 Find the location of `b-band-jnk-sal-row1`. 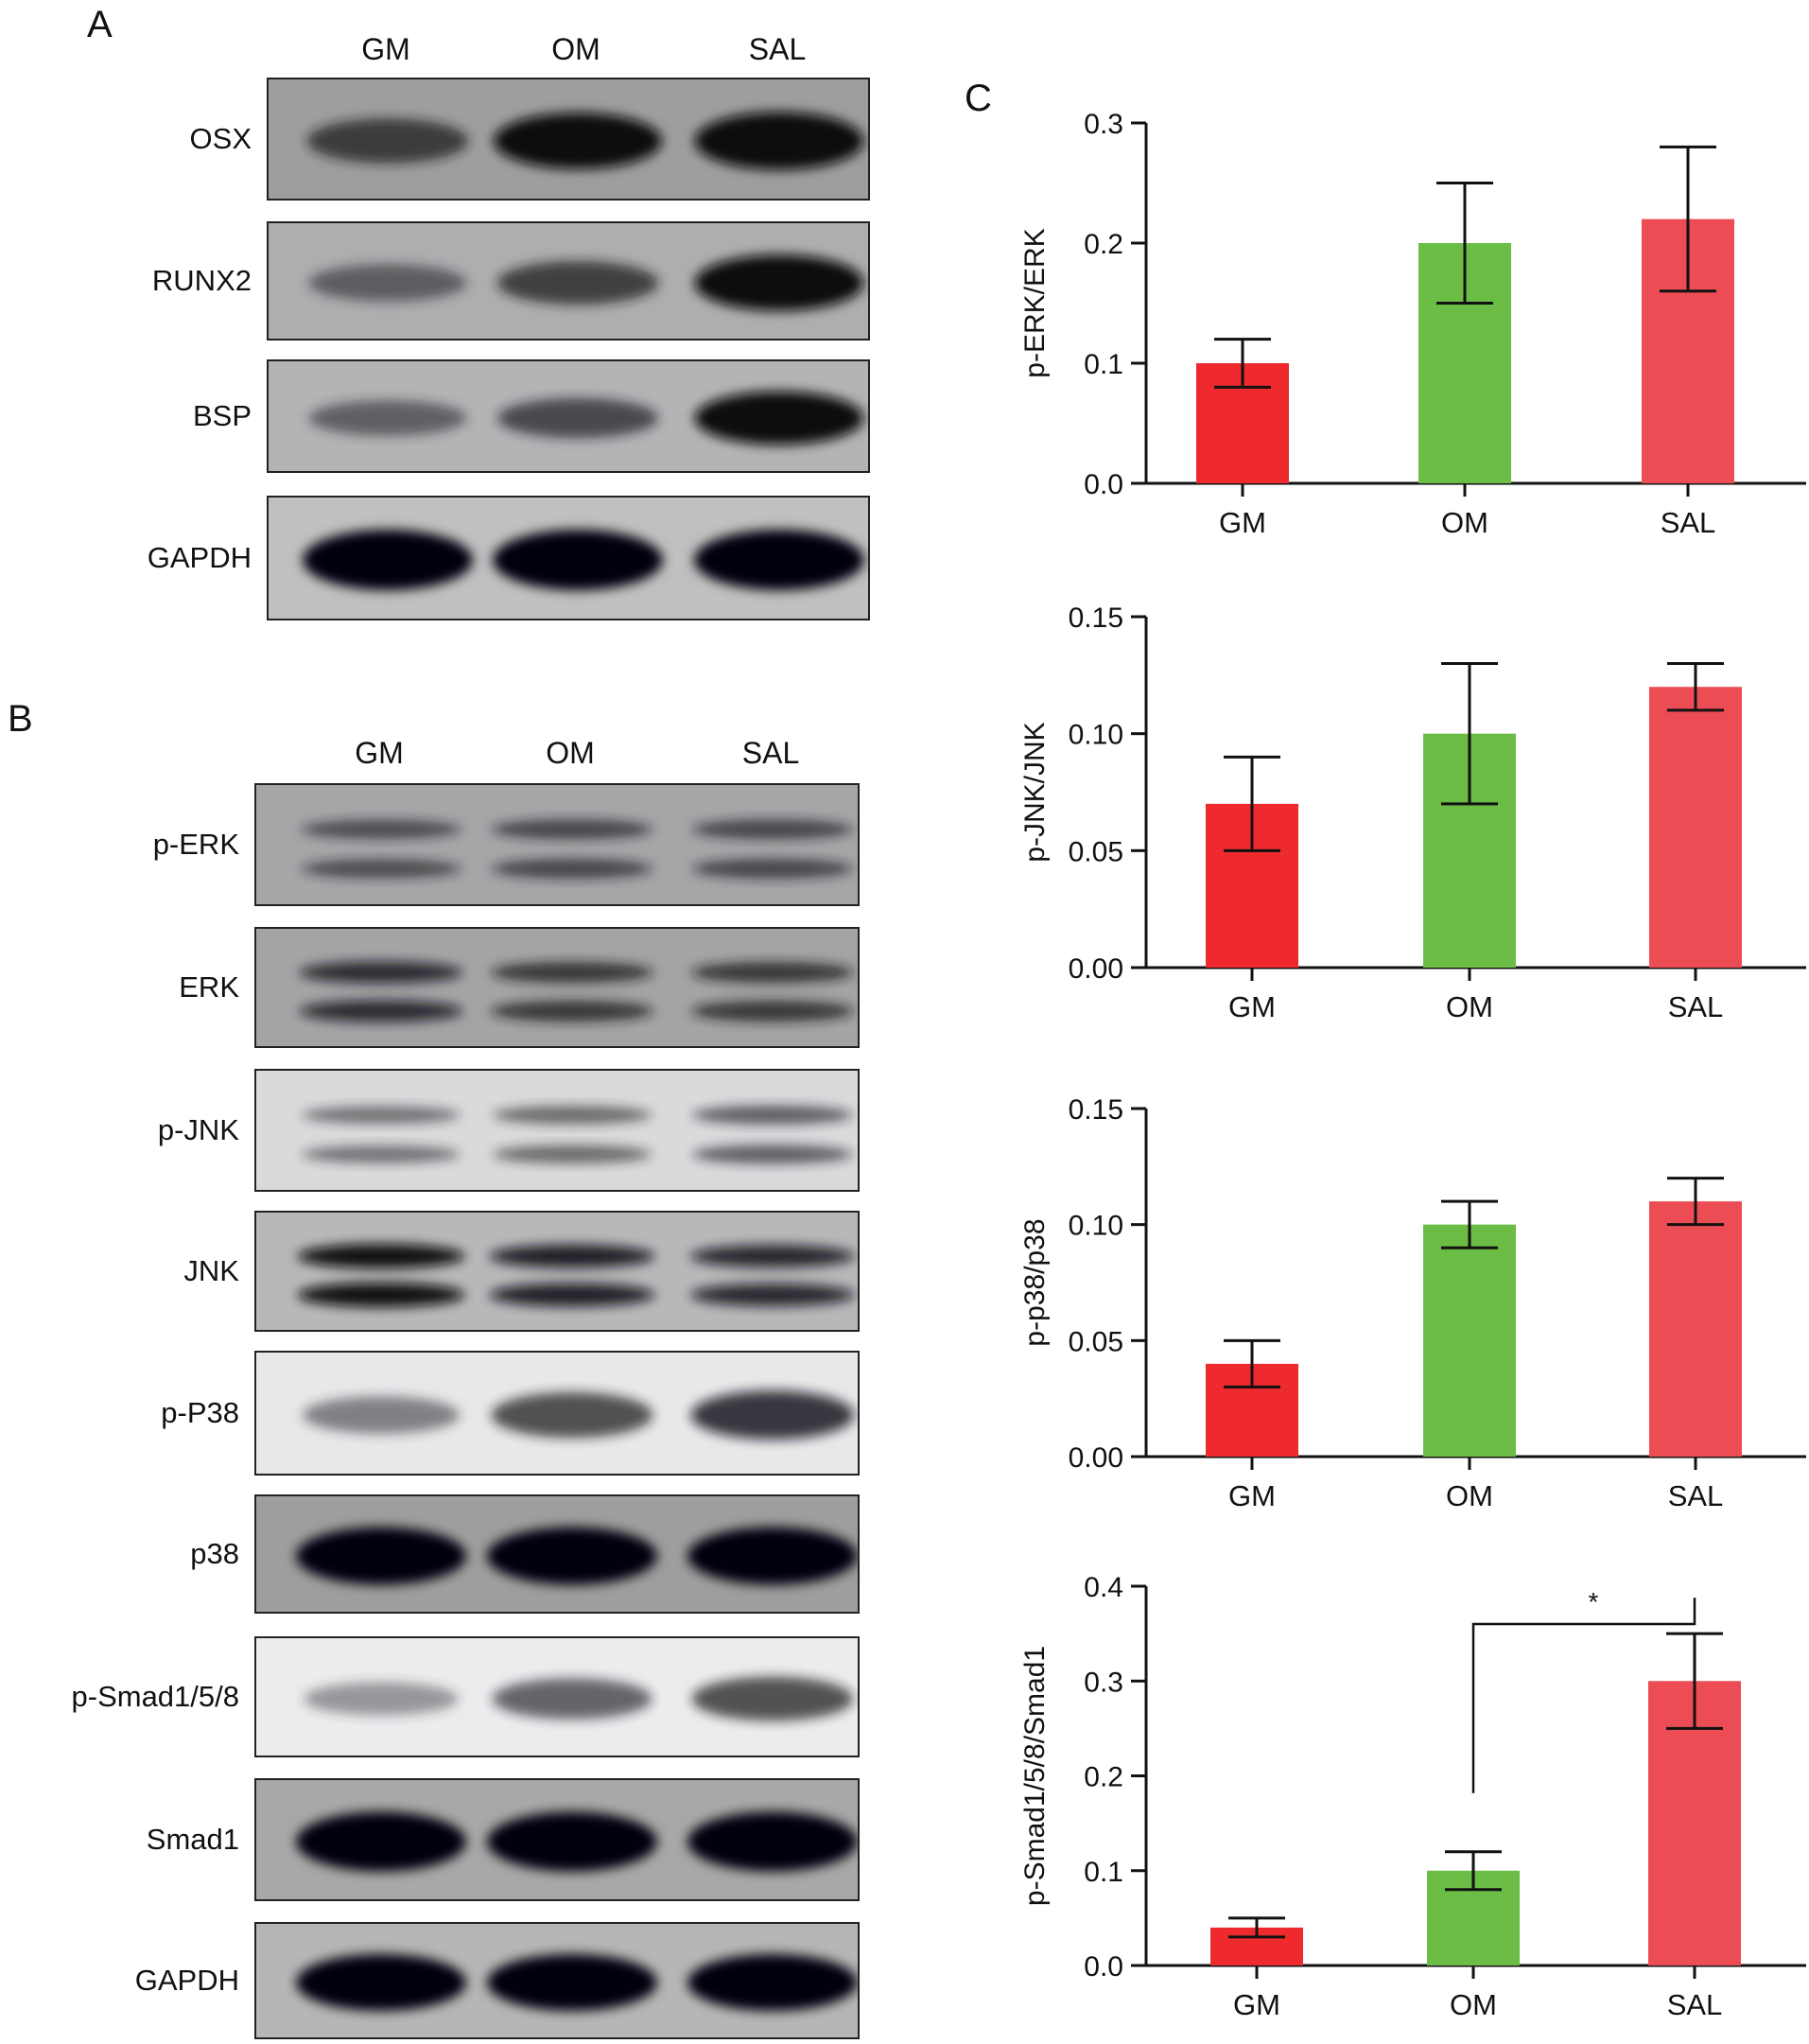

b-band-jnk-sal-row1 is located at coordinates (772, 1256).